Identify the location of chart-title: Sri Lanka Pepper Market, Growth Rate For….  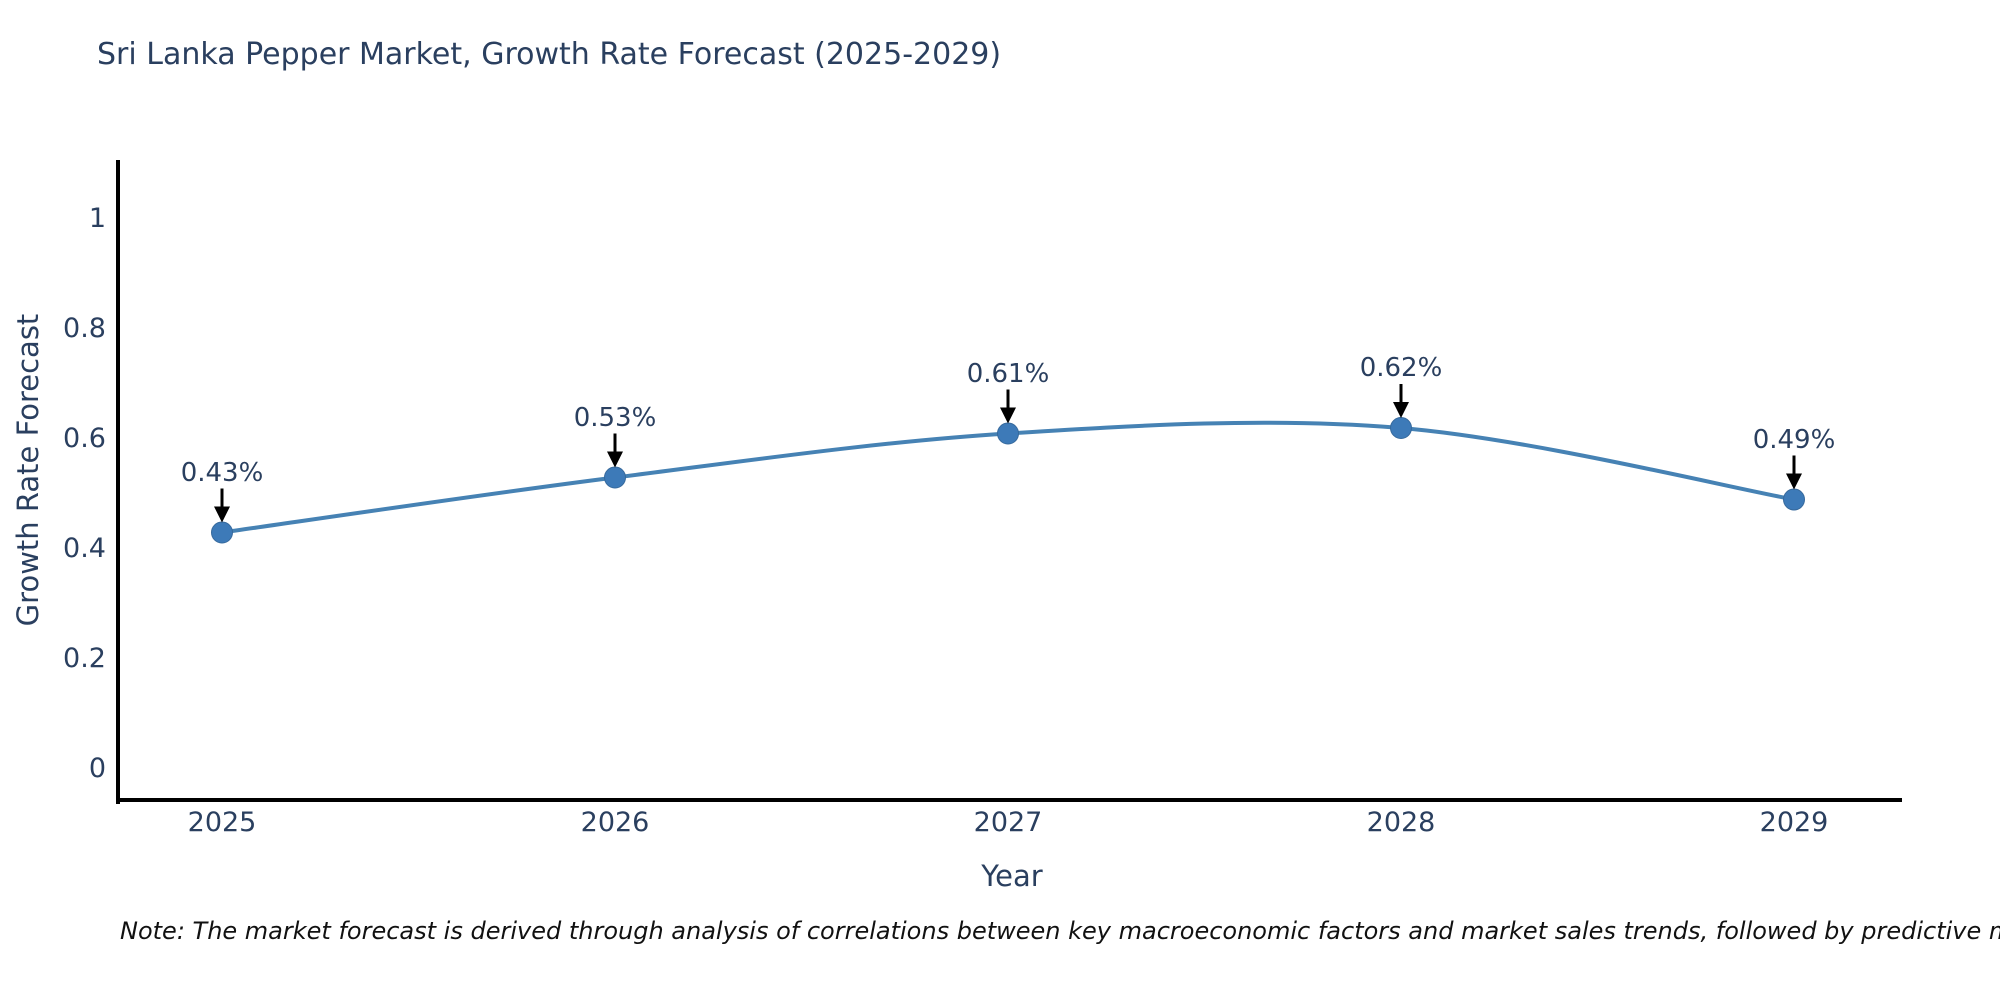
(549, 54).